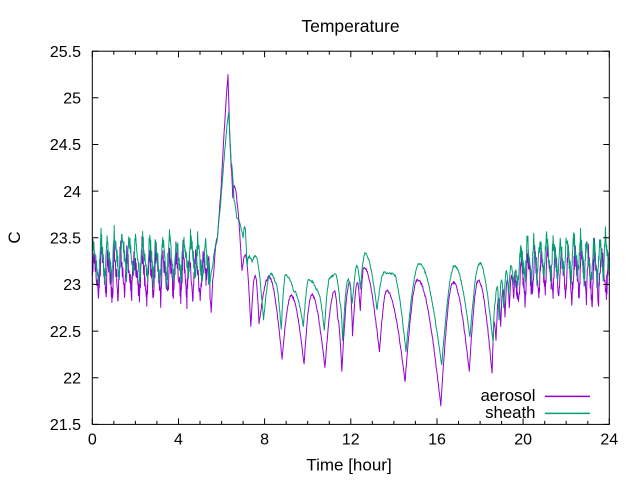 The height and width of the screenshot is (480, 640). I want to click on svg-text: C, so click(14, 237).